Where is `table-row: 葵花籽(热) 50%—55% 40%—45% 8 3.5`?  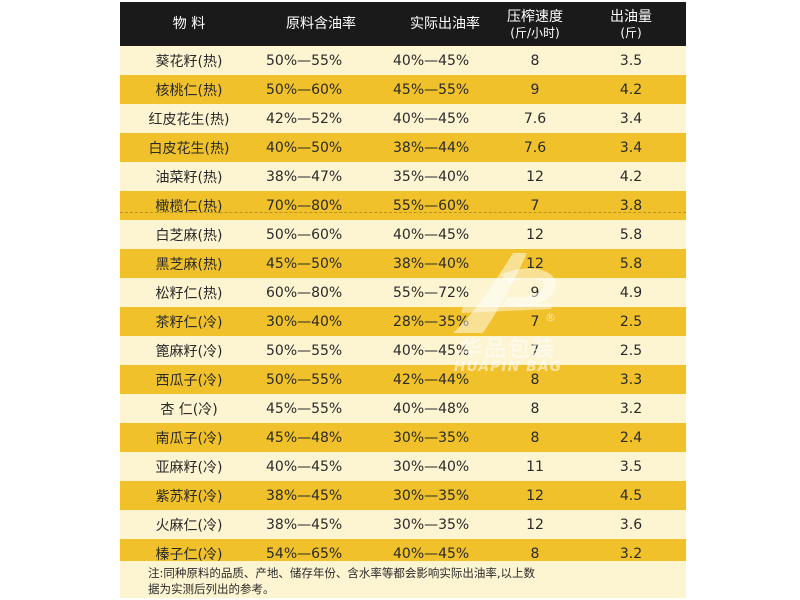 table-row: 葵花籽(热) 50%—55% 40%—45% 8 3.5 is located at coordinates (403, 60).